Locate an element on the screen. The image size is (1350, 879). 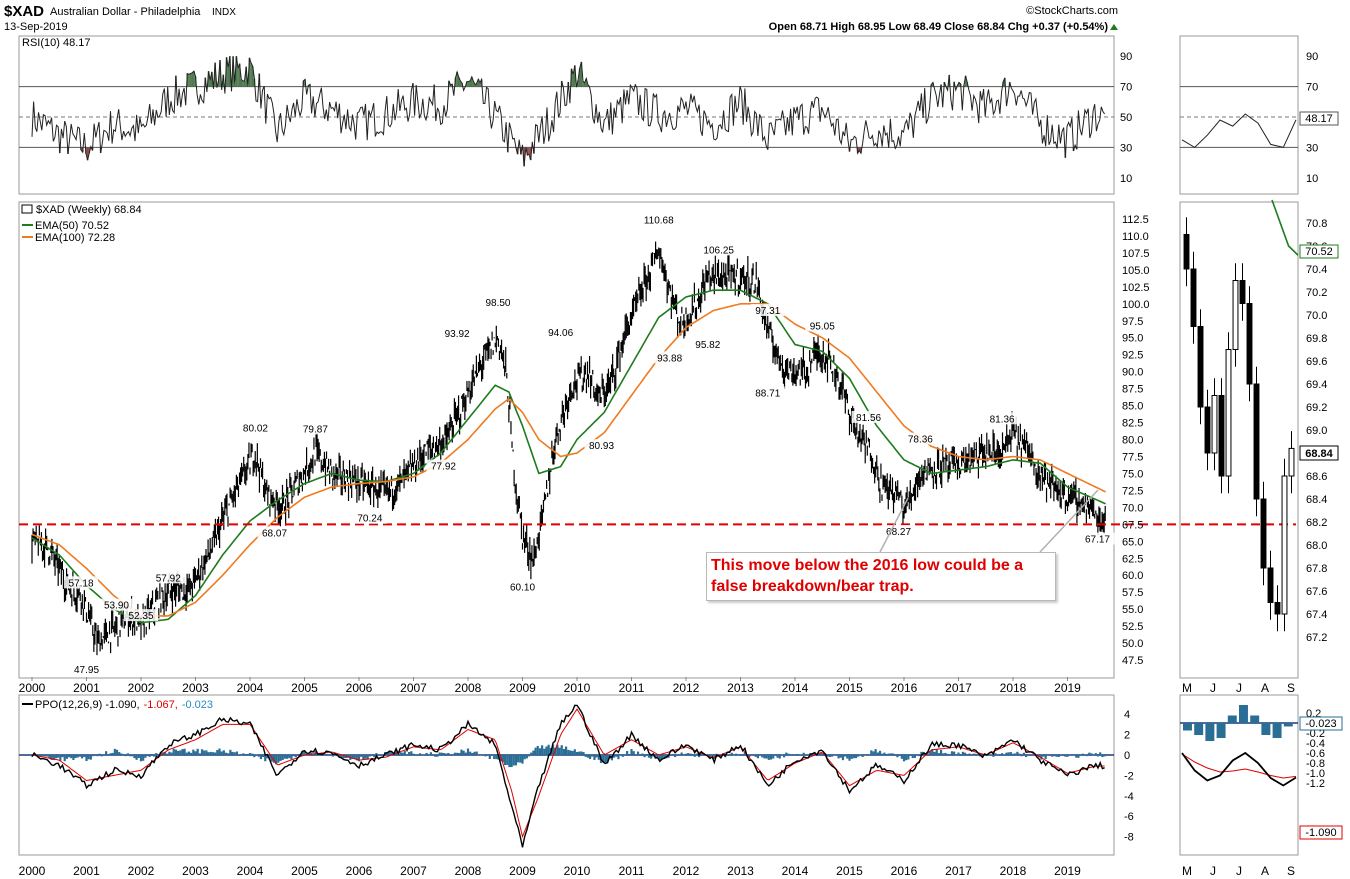
year-tick-label: 2003 is located at coordinates (195, 688).